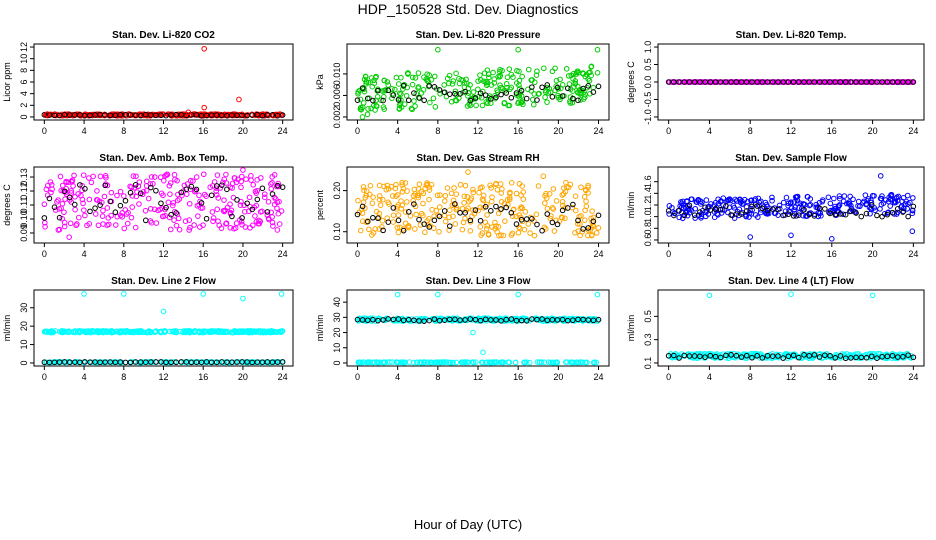 The width and height of the screenshot is (936, 540). What do you see at coordinates (7, 205) in the screenshot?
I see `y-axis-label: degrees C` at bounding box center [7, 205].